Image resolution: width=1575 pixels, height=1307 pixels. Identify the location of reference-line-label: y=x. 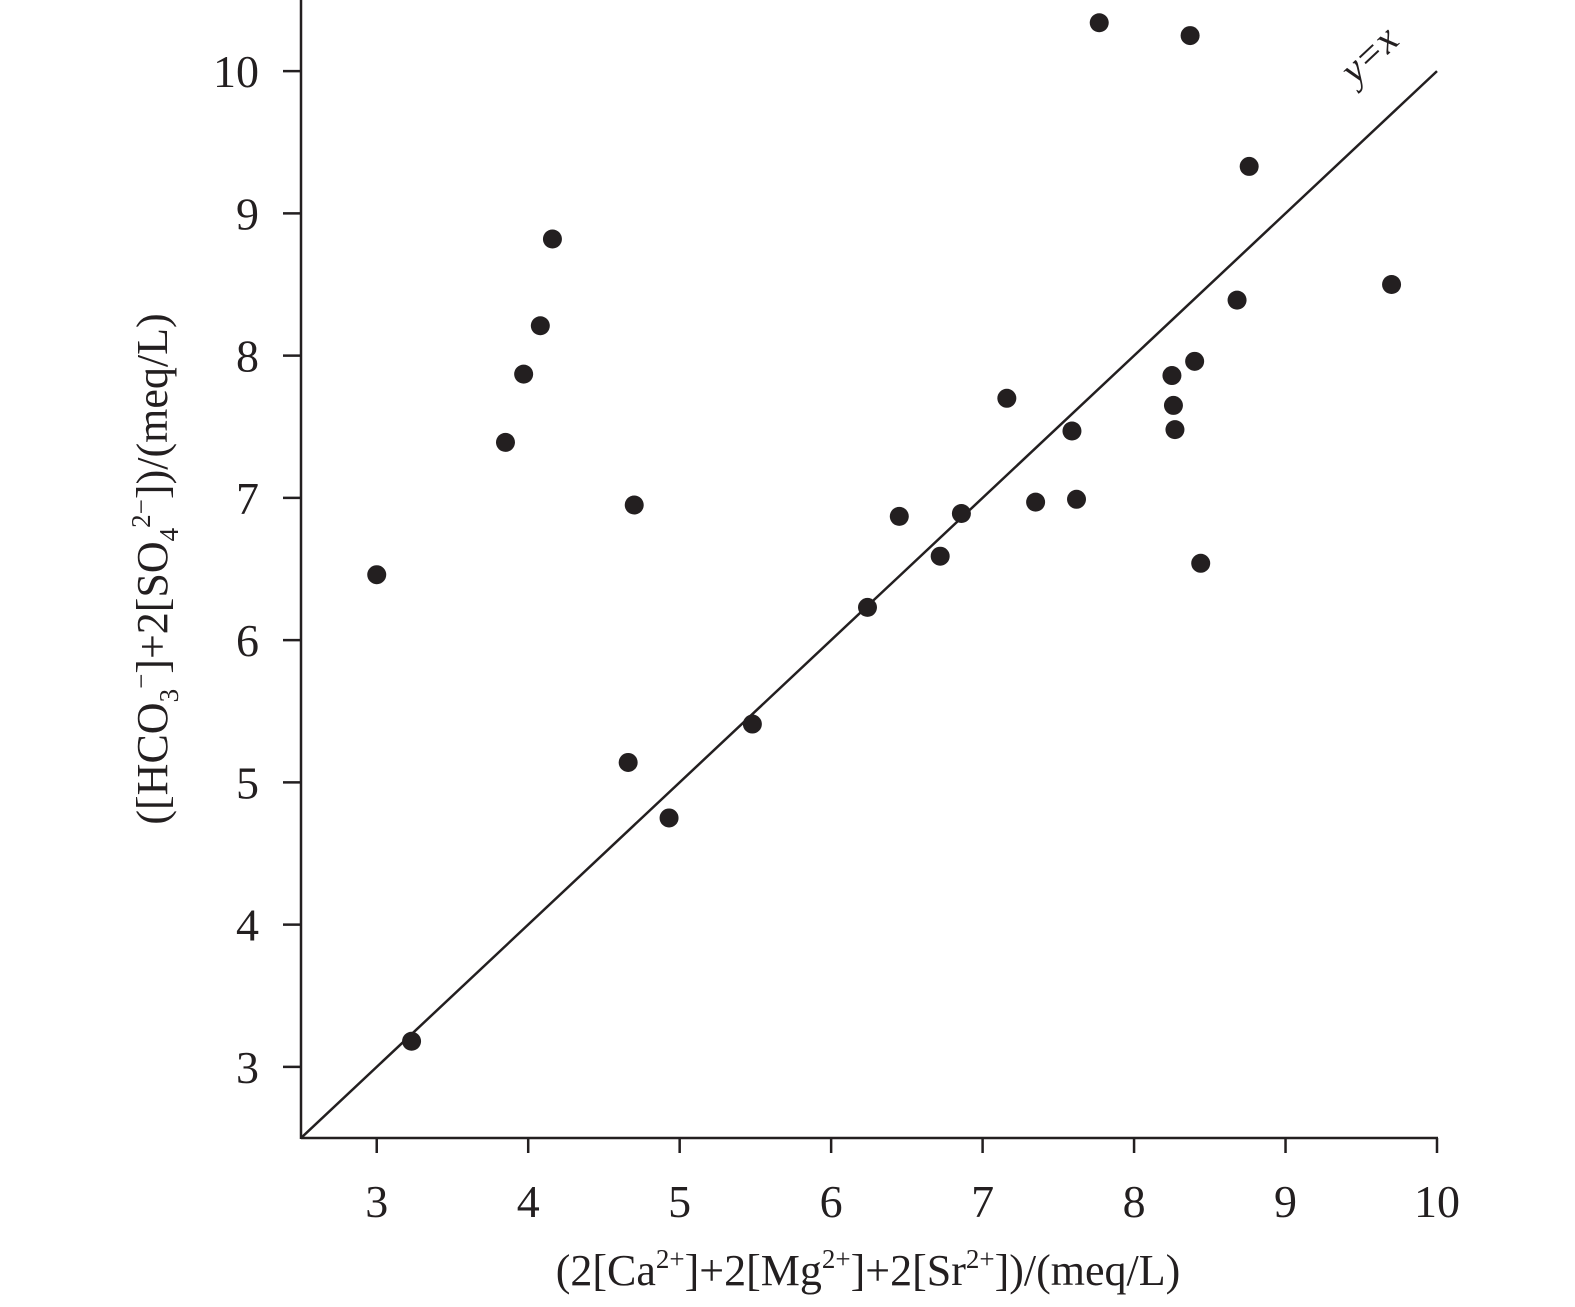
(1367, 55).